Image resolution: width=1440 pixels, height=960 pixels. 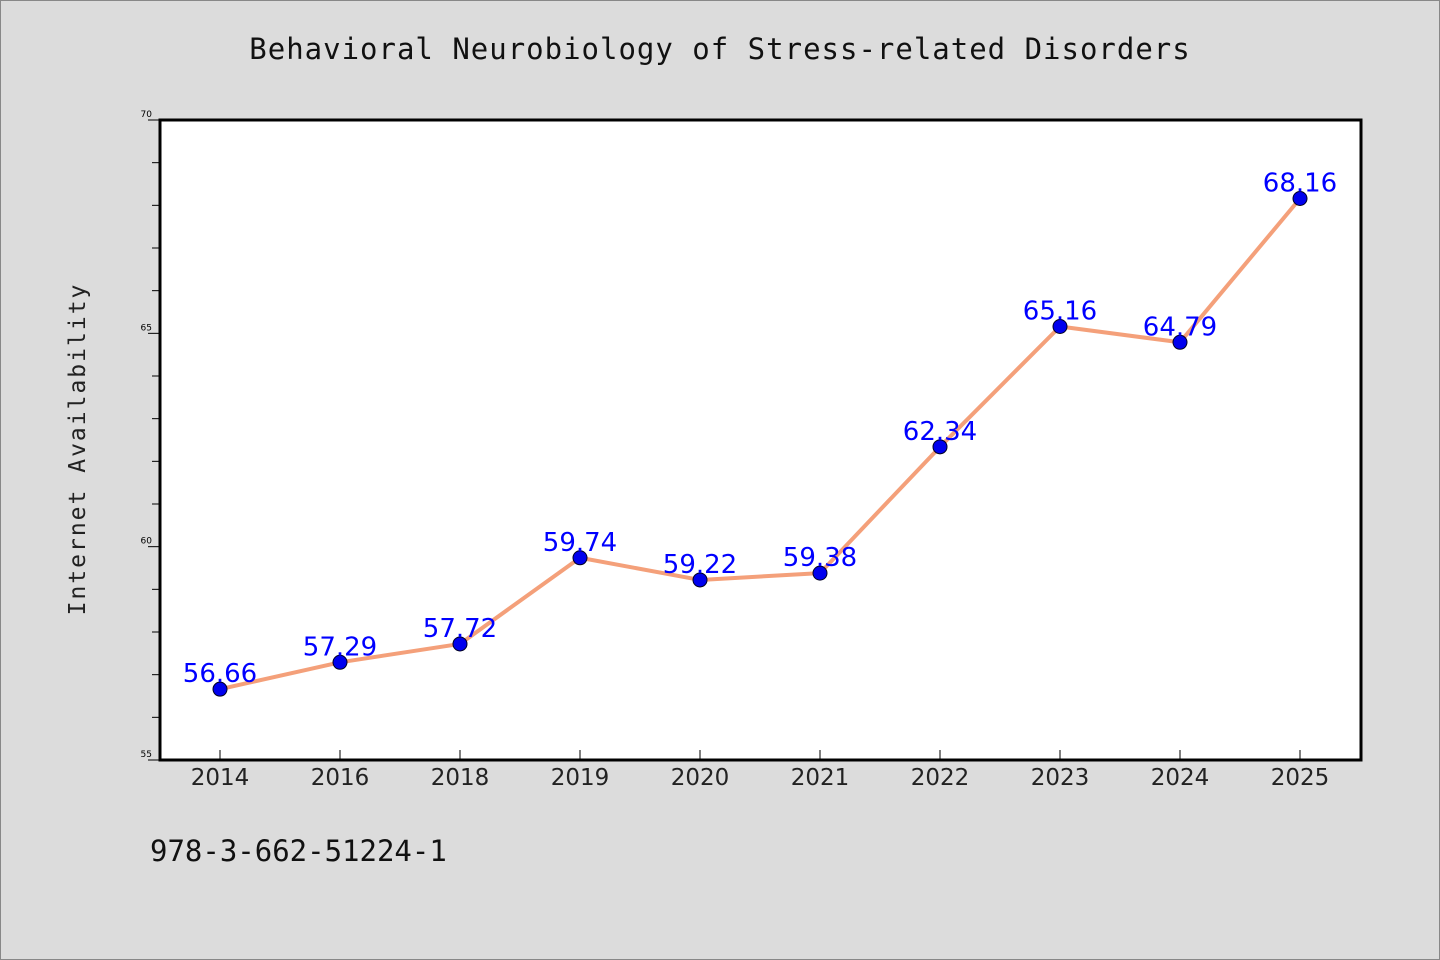 What do you see at coordinates (1060, 312) in the screenshot?
I see `data-label: 65.16` at bounding box center [1060, 312].